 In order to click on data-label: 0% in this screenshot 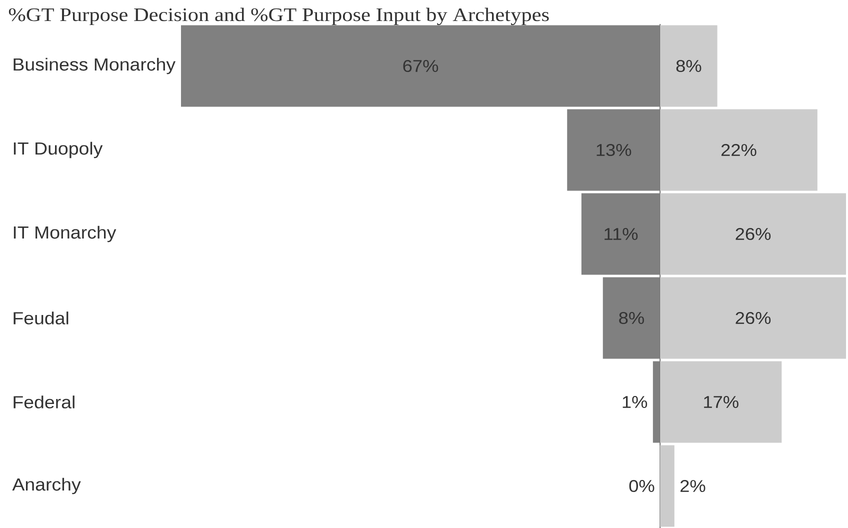, I will do `click(641, 486)`.